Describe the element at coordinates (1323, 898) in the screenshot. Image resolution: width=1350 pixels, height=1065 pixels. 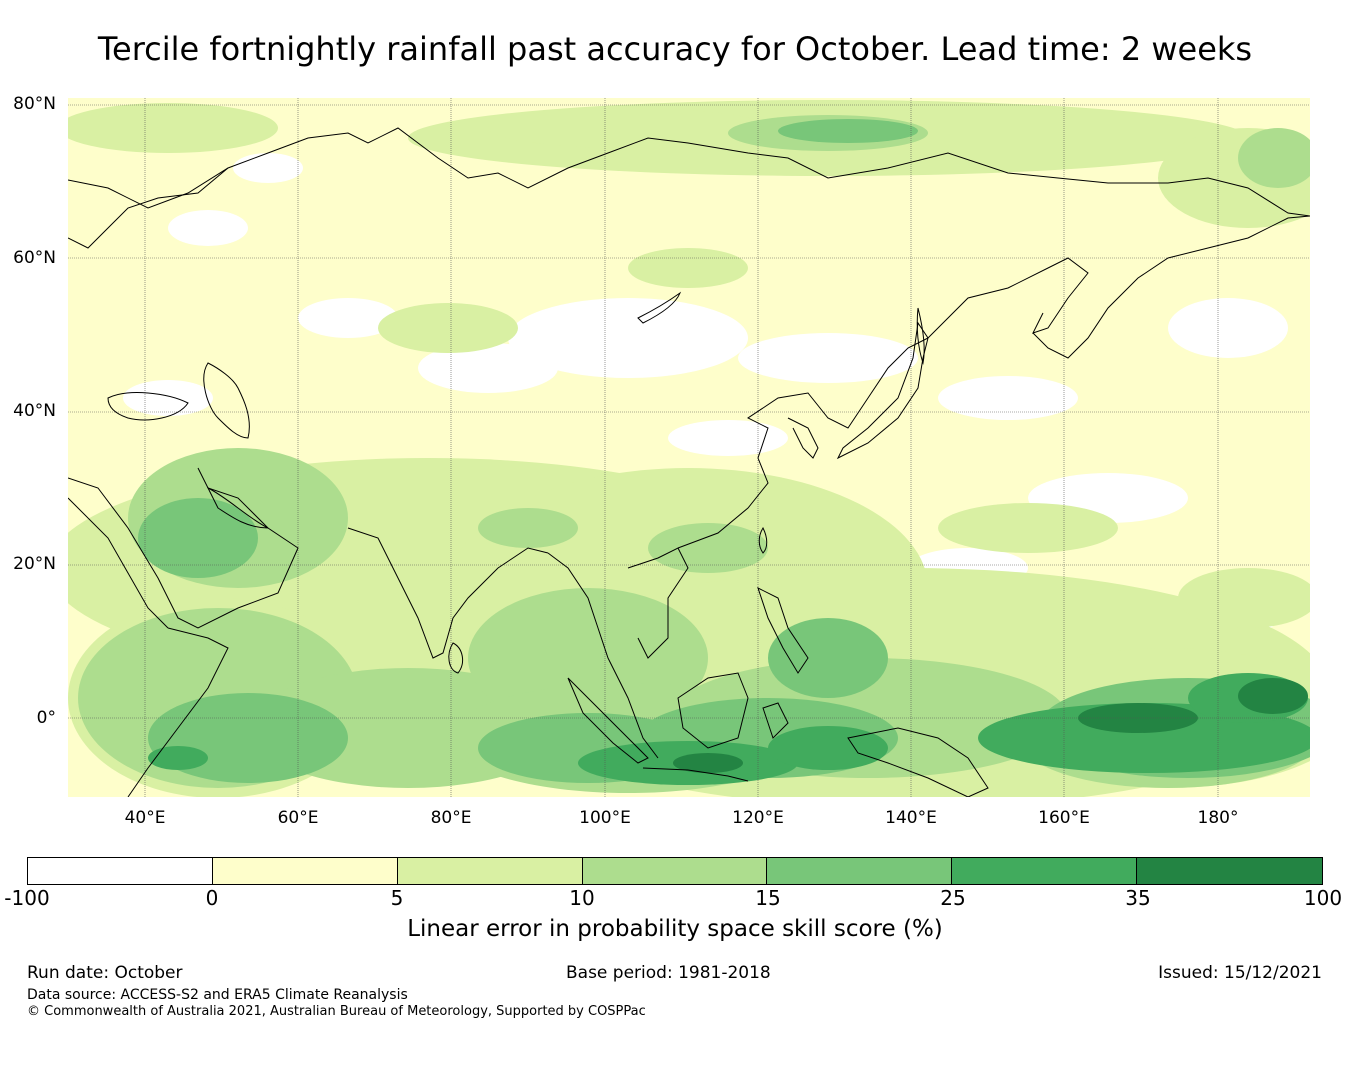
I see `colorbar-tick: 100` at that location.